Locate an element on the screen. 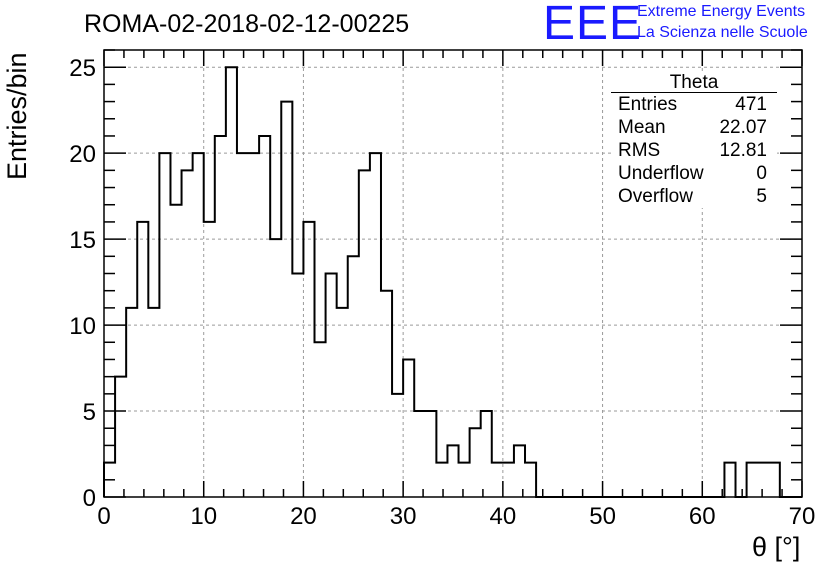 This screenshot has height=572, width=836. stats-label: Underflow is located at coordinates (661, 173).